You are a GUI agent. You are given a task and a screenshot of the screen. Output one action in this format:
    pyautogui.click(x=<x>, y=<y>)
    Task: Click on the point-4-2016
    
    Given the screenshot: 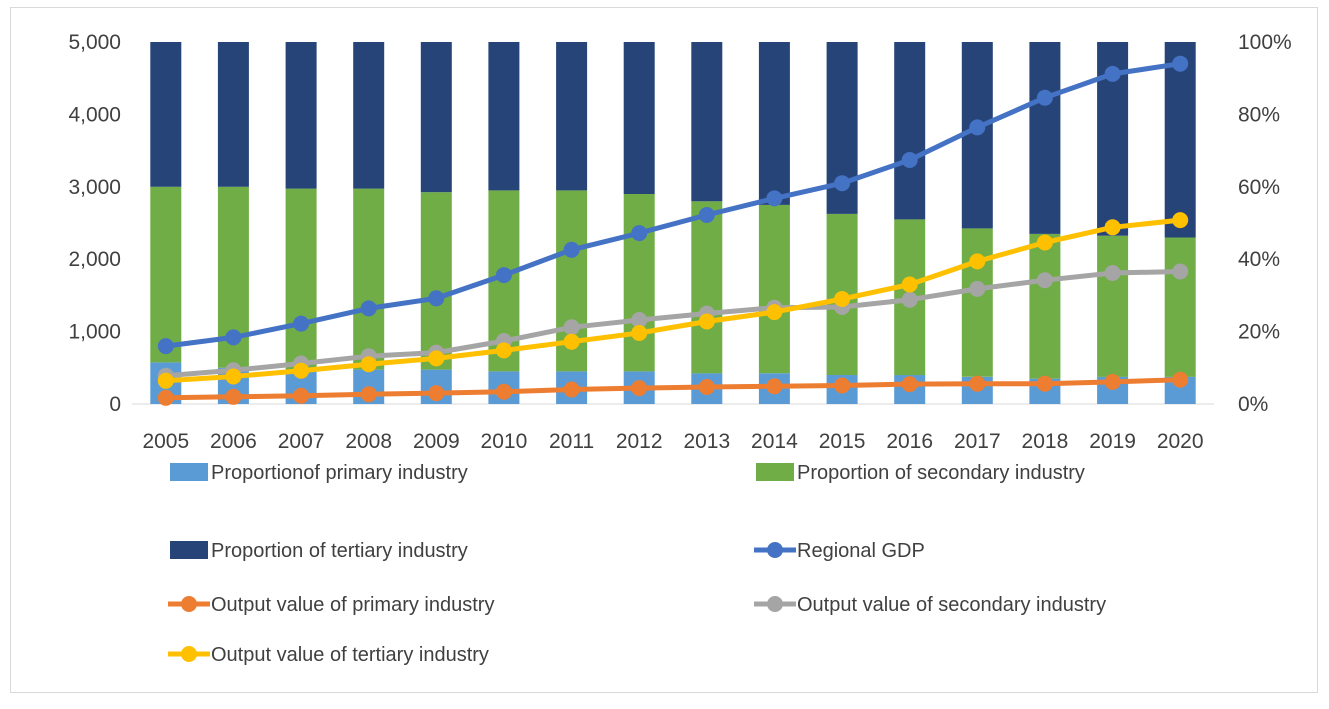 What is the action you would take?
    pyautogui.click(x=909, y=284)
    